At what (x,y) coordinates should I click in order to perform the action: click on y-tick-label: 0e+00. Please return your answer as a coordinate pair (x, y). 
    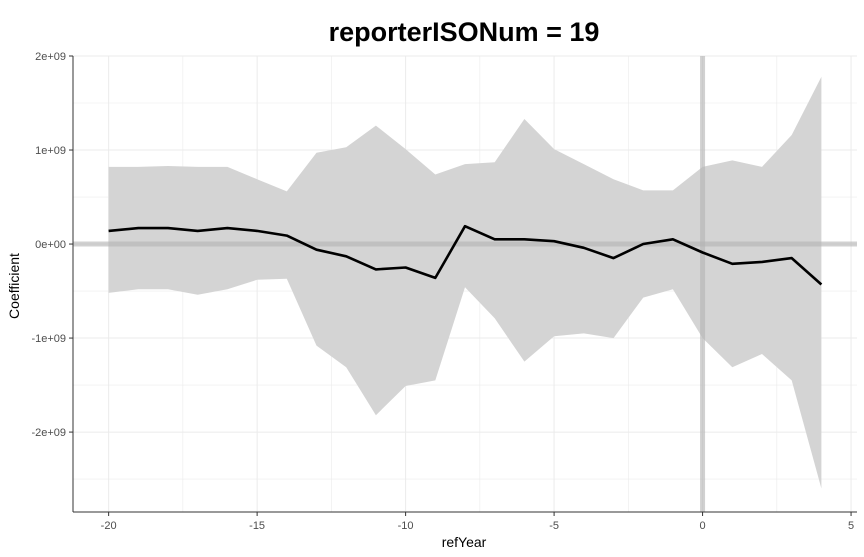
    Looking at the image, I should click on (50, 245).